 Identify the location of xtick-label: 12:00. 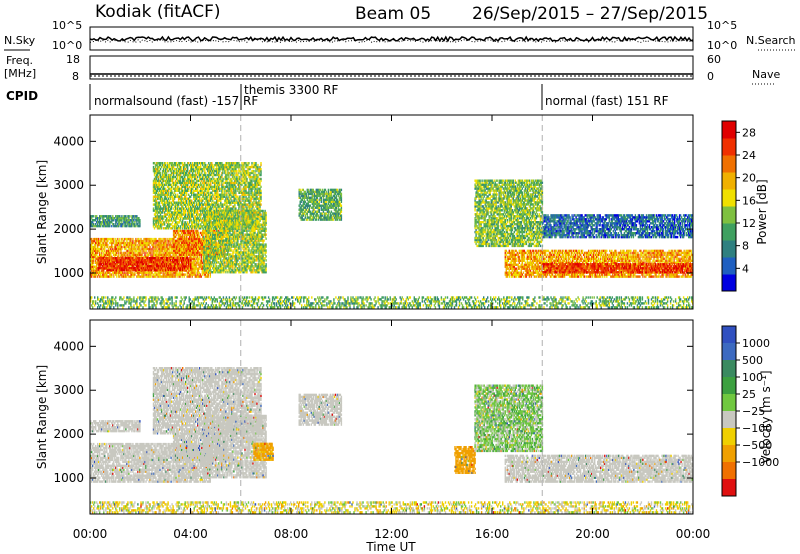
(391, 534).